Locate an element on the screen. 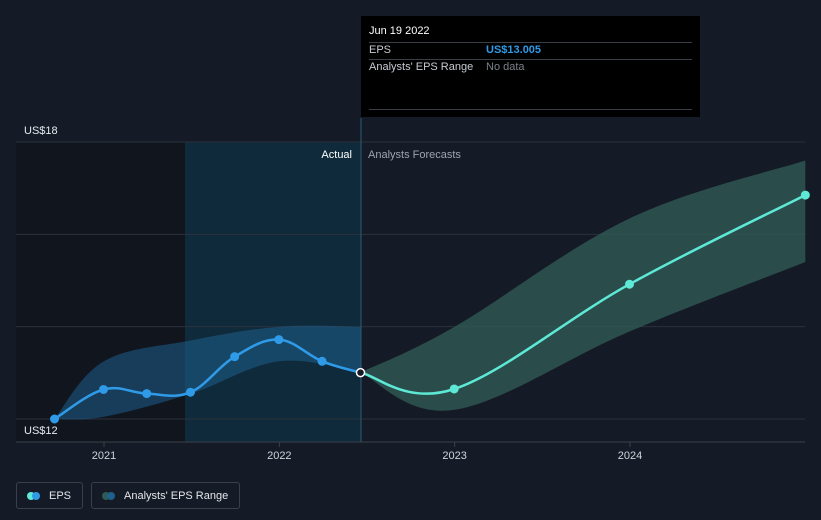 Image resolution: width=821 pixels, height=520 pixels. tooltip-eps-value: US$13.005 is located at coordinates (514, 50).